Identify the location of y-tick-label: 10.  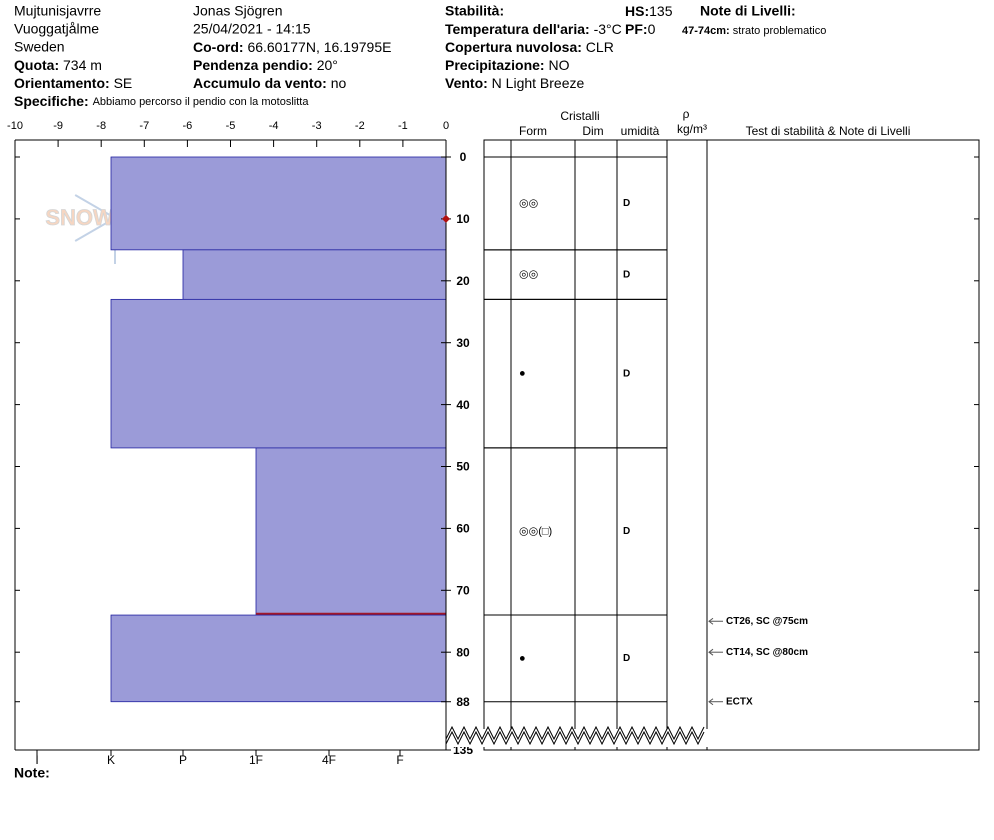
(463, 219).